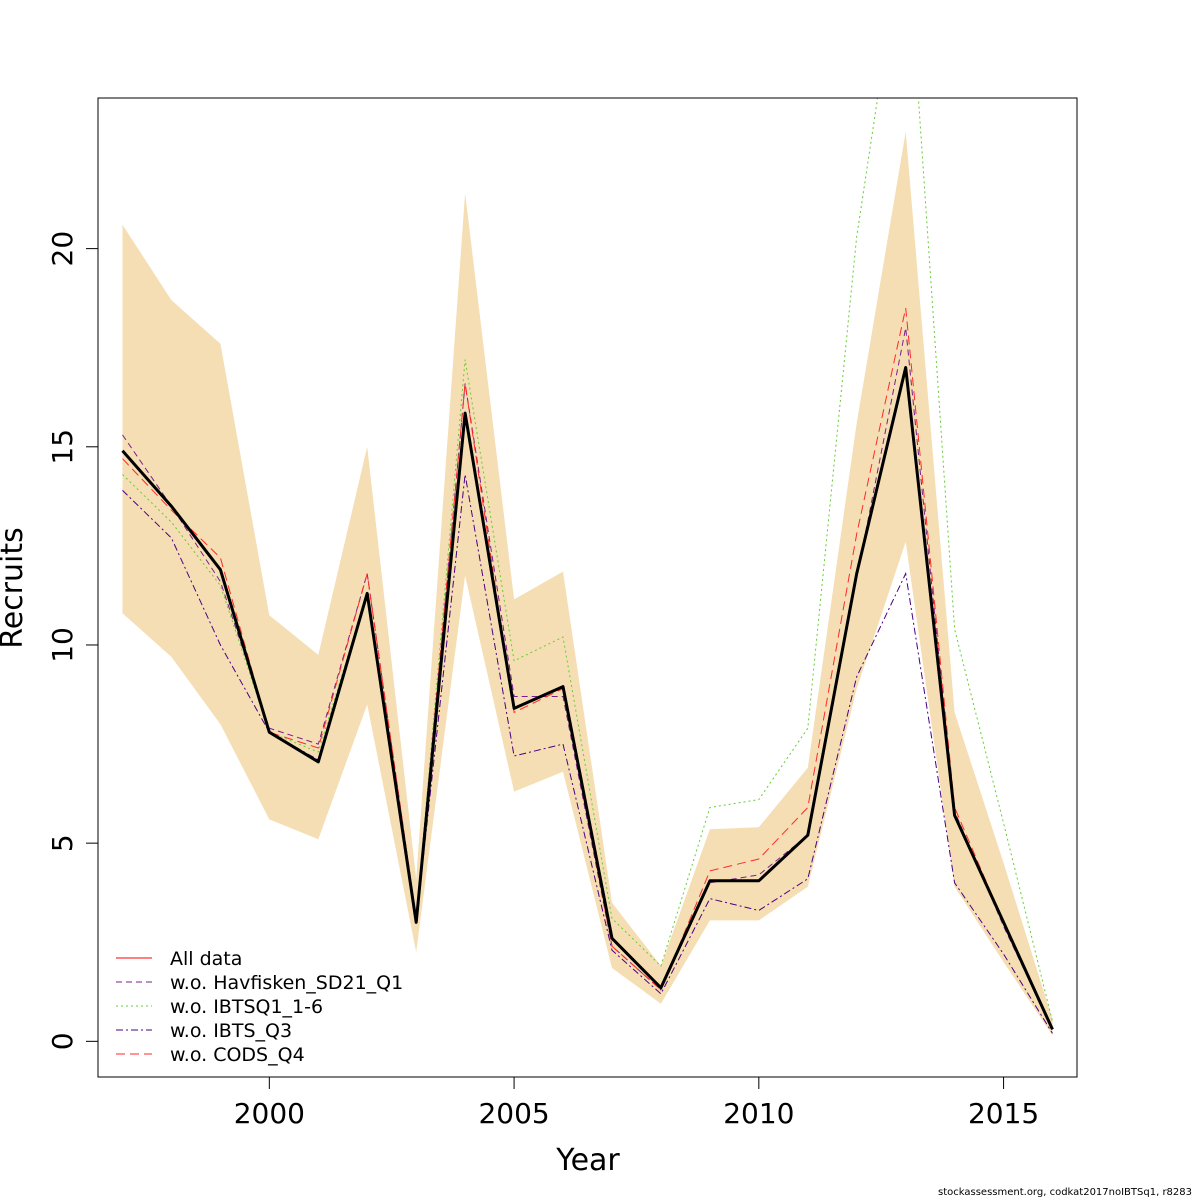 The height and width of the screenshot is (1200, 1200). I want to click on legend-label-w-o-ibtsq1-1-6: w.o. IBTSQ1_1-6, so click(246, 1007).